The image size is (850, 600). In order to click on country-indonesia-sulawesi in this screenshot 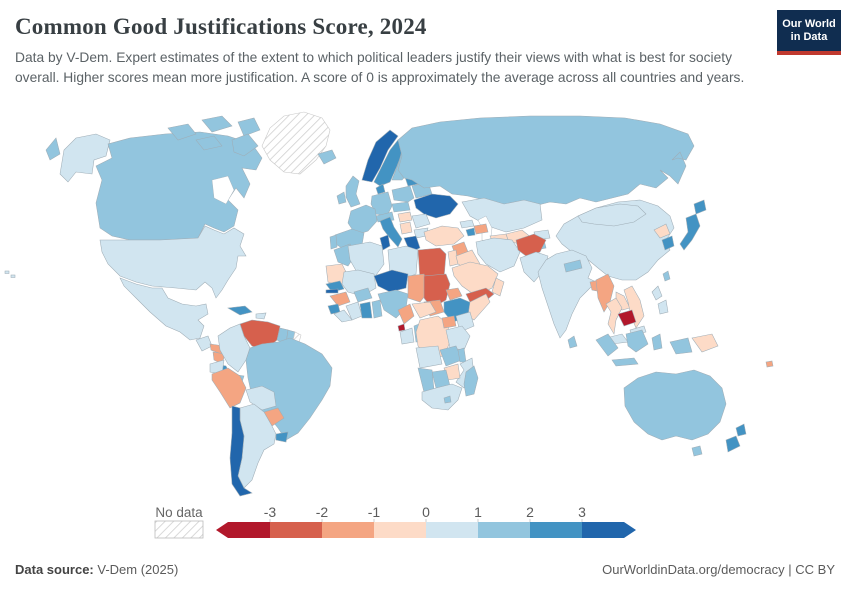, I will do `click(657, 342)`.